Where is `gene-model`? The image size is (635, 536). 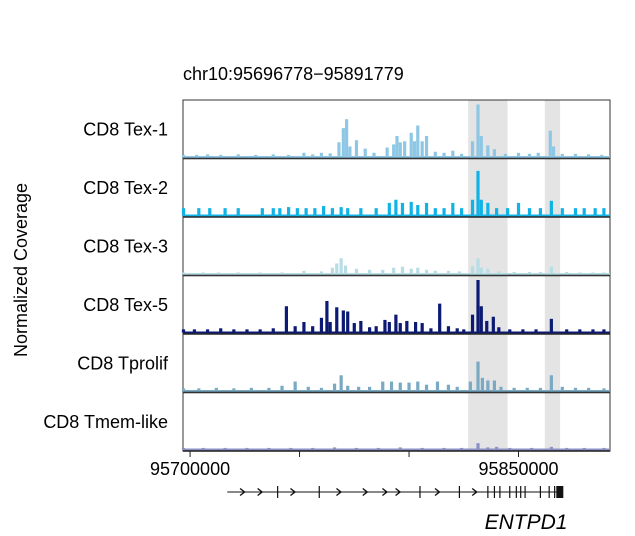
gene-model is located at coordinates (395, 492).